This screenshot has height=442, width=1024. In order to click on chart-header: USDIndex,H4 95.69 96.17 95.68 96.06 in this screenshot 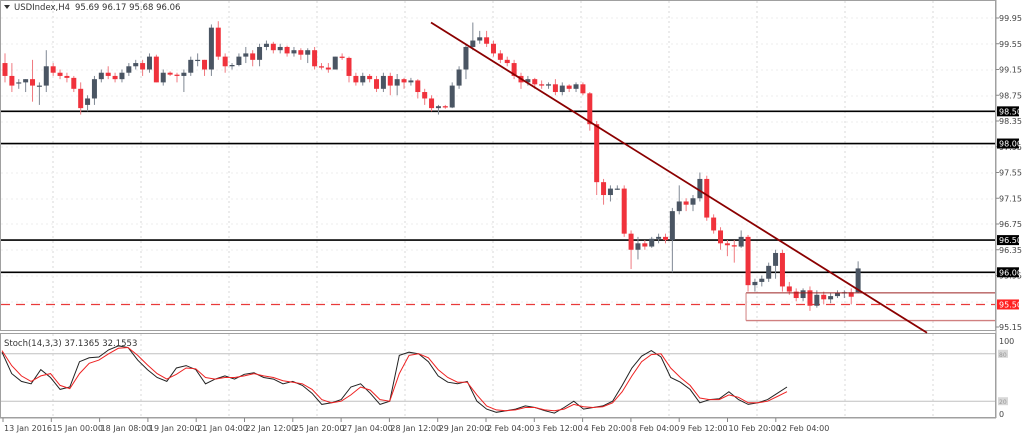, I will do `click(92, 8)`.